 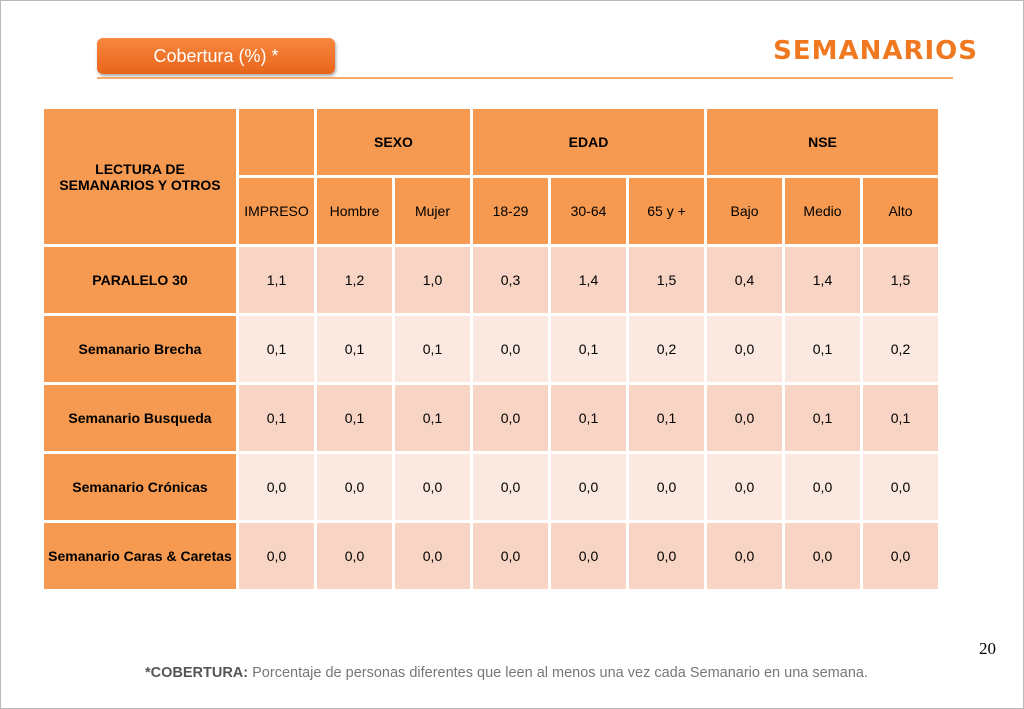 What do you see at coordinates (987, 648) in the screenshot?
I see `page-number: 20` at bounding box center [987, 648].